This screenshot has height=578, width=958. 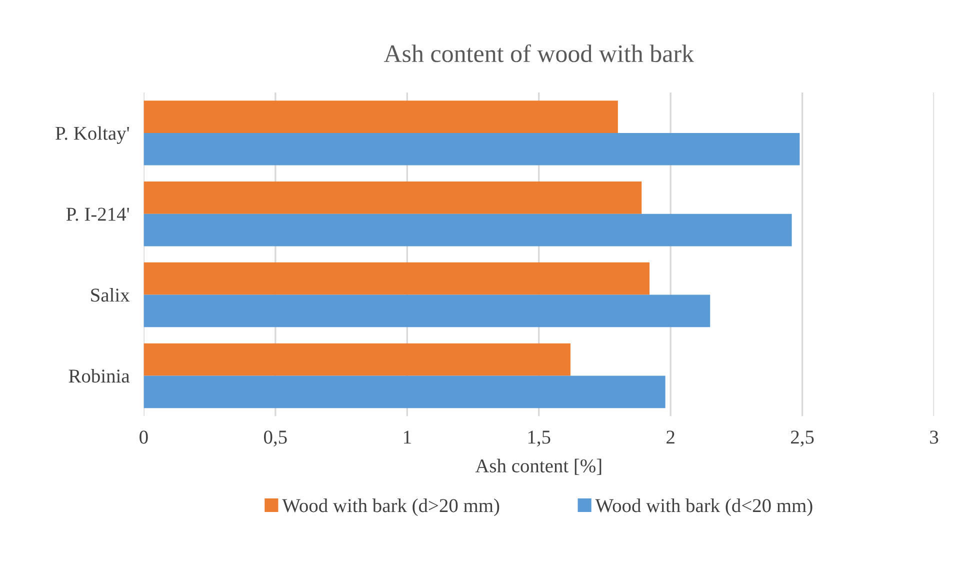 What do you see at coordinates (97, 214) in the screenshot?
I see `y-tick-label: P. I-214'` at bounding box center [97, 214].